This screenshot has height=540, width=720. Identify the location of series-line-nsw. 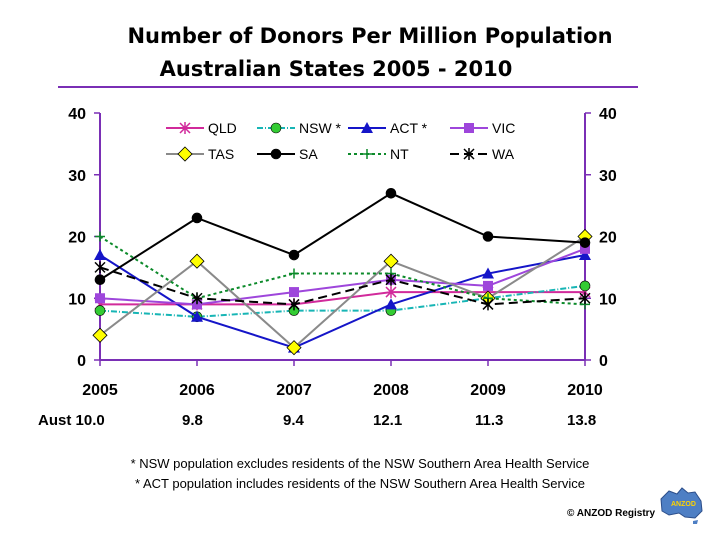
(342, 301).